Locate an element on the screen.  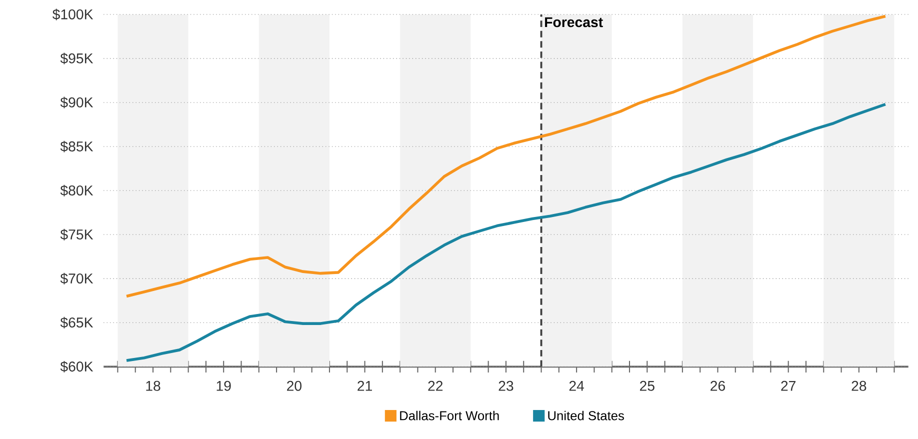
x-tick-label: 22 is located at coordinates (435, 385).